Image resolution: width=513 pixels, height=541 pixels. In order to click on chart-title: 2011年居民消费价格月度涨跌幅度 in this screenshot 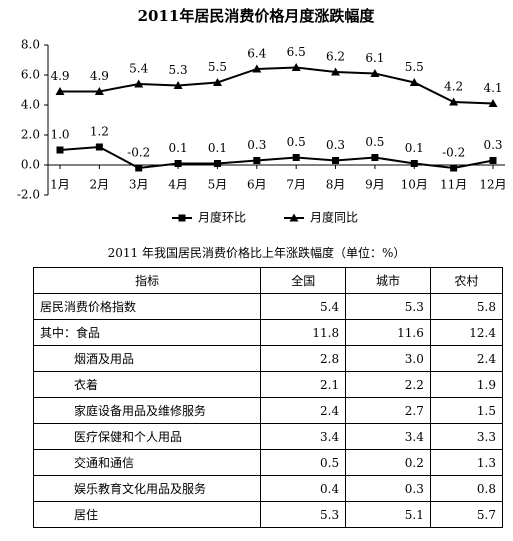, I will do `click(257, 16)`.